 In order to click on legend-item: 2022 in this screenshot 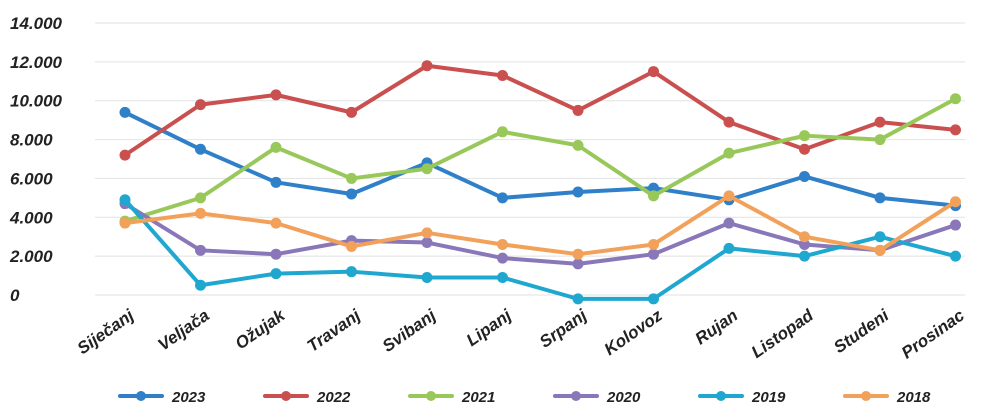, I will do `click(307, 397)`.